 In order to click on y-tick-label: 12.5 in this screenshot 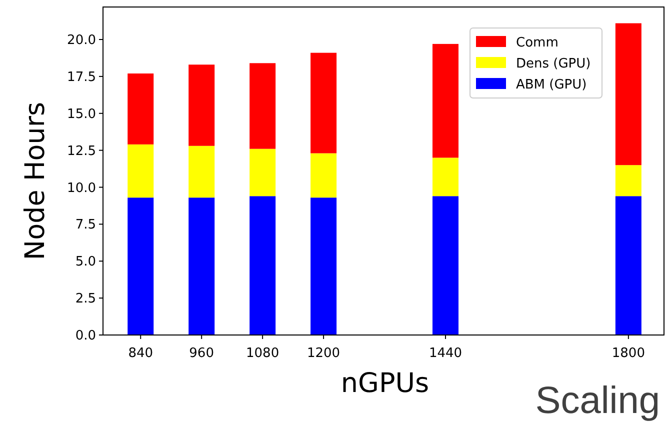, I will do `click(81, 151)`.